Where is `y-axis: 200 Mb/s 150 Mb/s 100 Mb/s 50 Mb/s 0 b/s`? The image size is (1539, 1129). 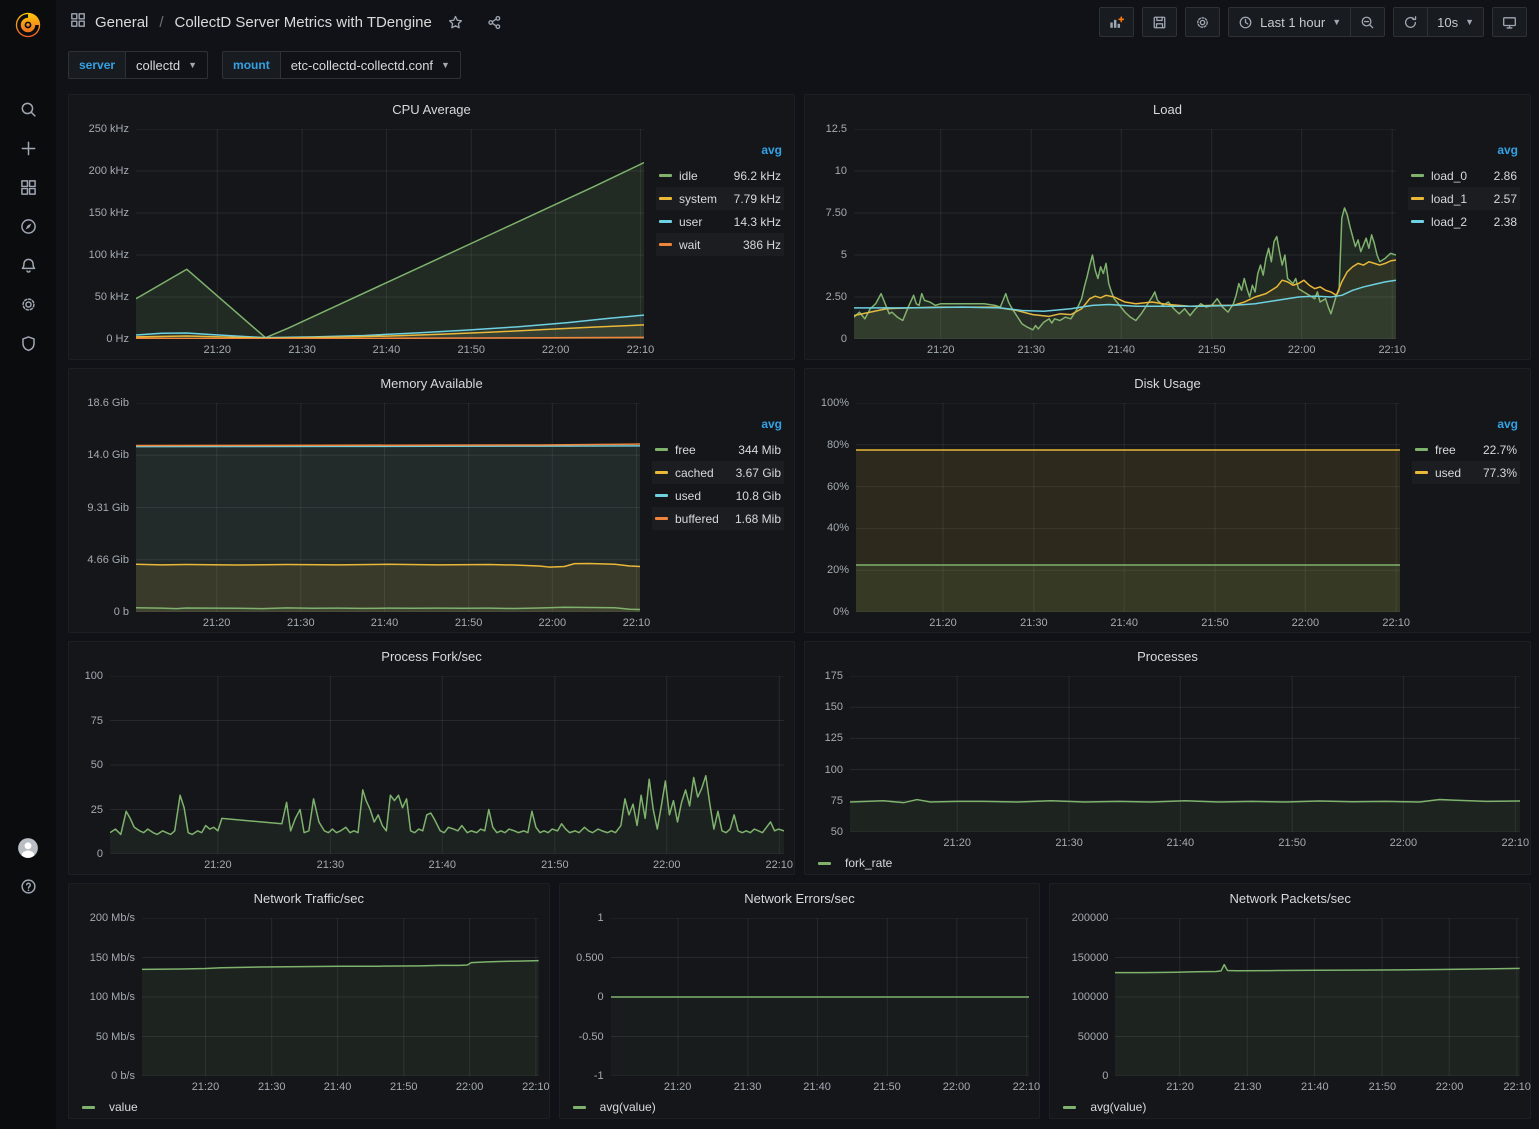
y-axis: 200 Mb/s 150 Mb/s 100 Mb/s 50 Mb/s 0 b/s is located at coordinates (112, 997).